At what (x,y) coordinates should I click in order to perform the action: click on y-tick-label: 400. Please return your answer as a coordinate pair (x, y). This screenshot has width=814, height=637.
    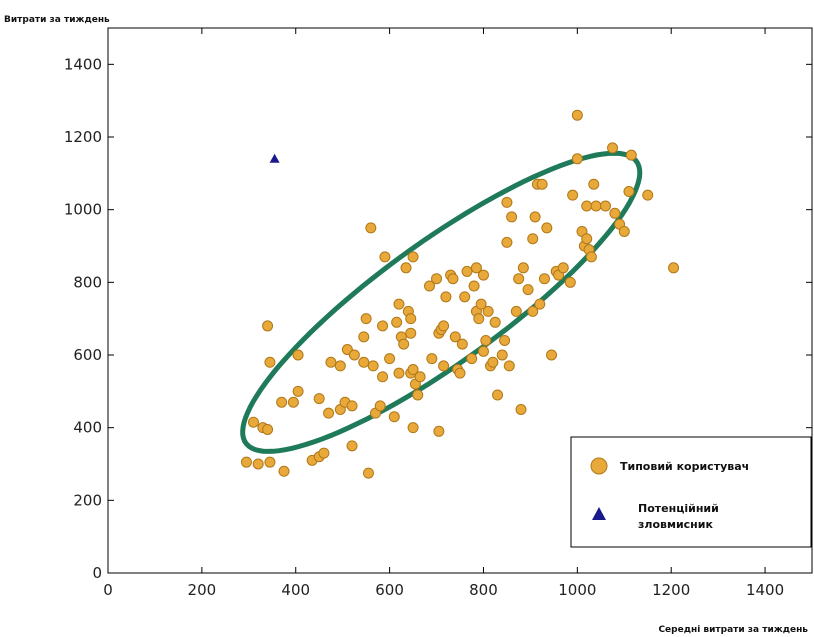
    Looking at the image, I should click on (87, 428).